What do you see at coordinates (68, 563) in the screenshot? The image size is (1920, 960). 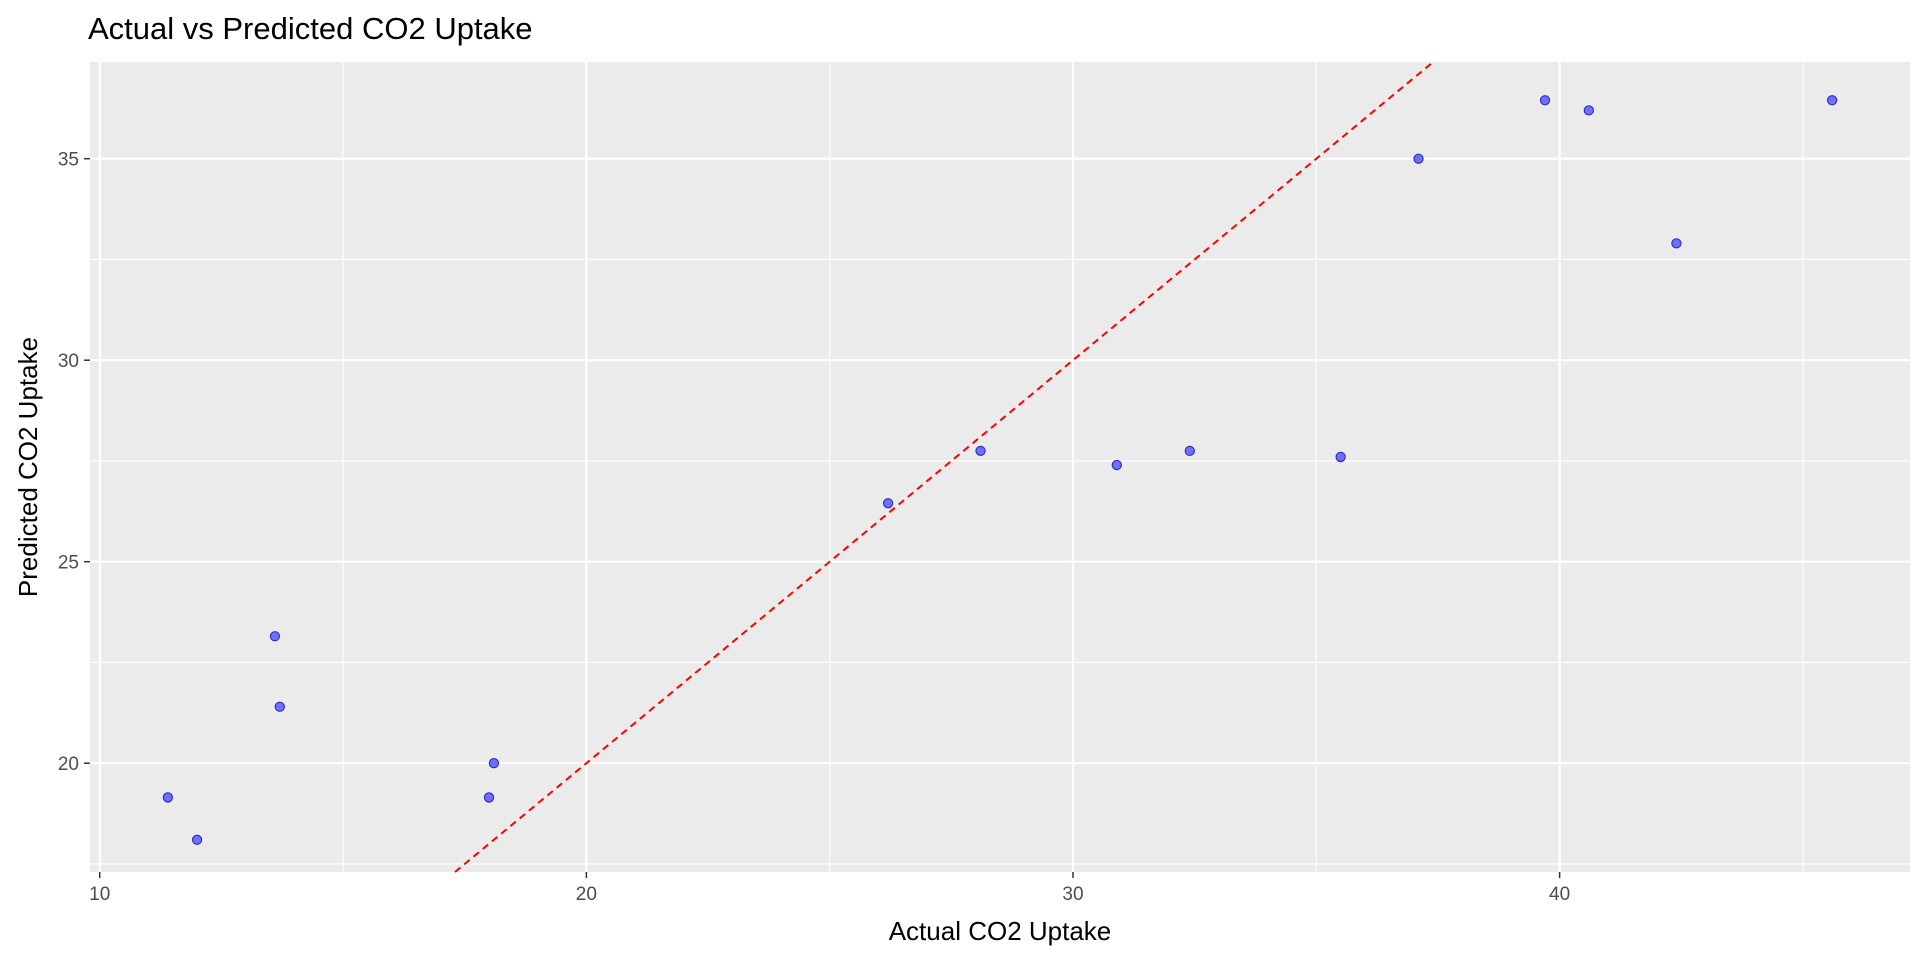 I see `y-tick-label: 25` at bounding box center [68, 563].